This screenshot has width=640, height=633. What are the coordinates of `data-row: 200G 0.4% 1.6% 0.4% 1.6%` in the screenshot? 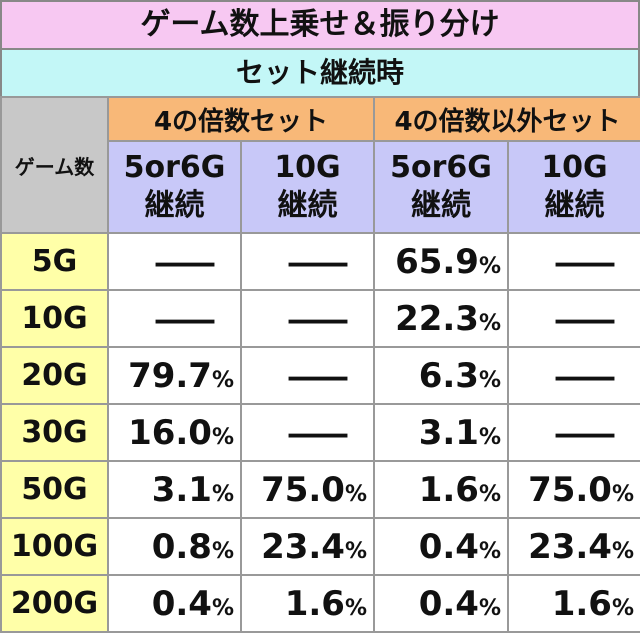 It's located at (320, 603).